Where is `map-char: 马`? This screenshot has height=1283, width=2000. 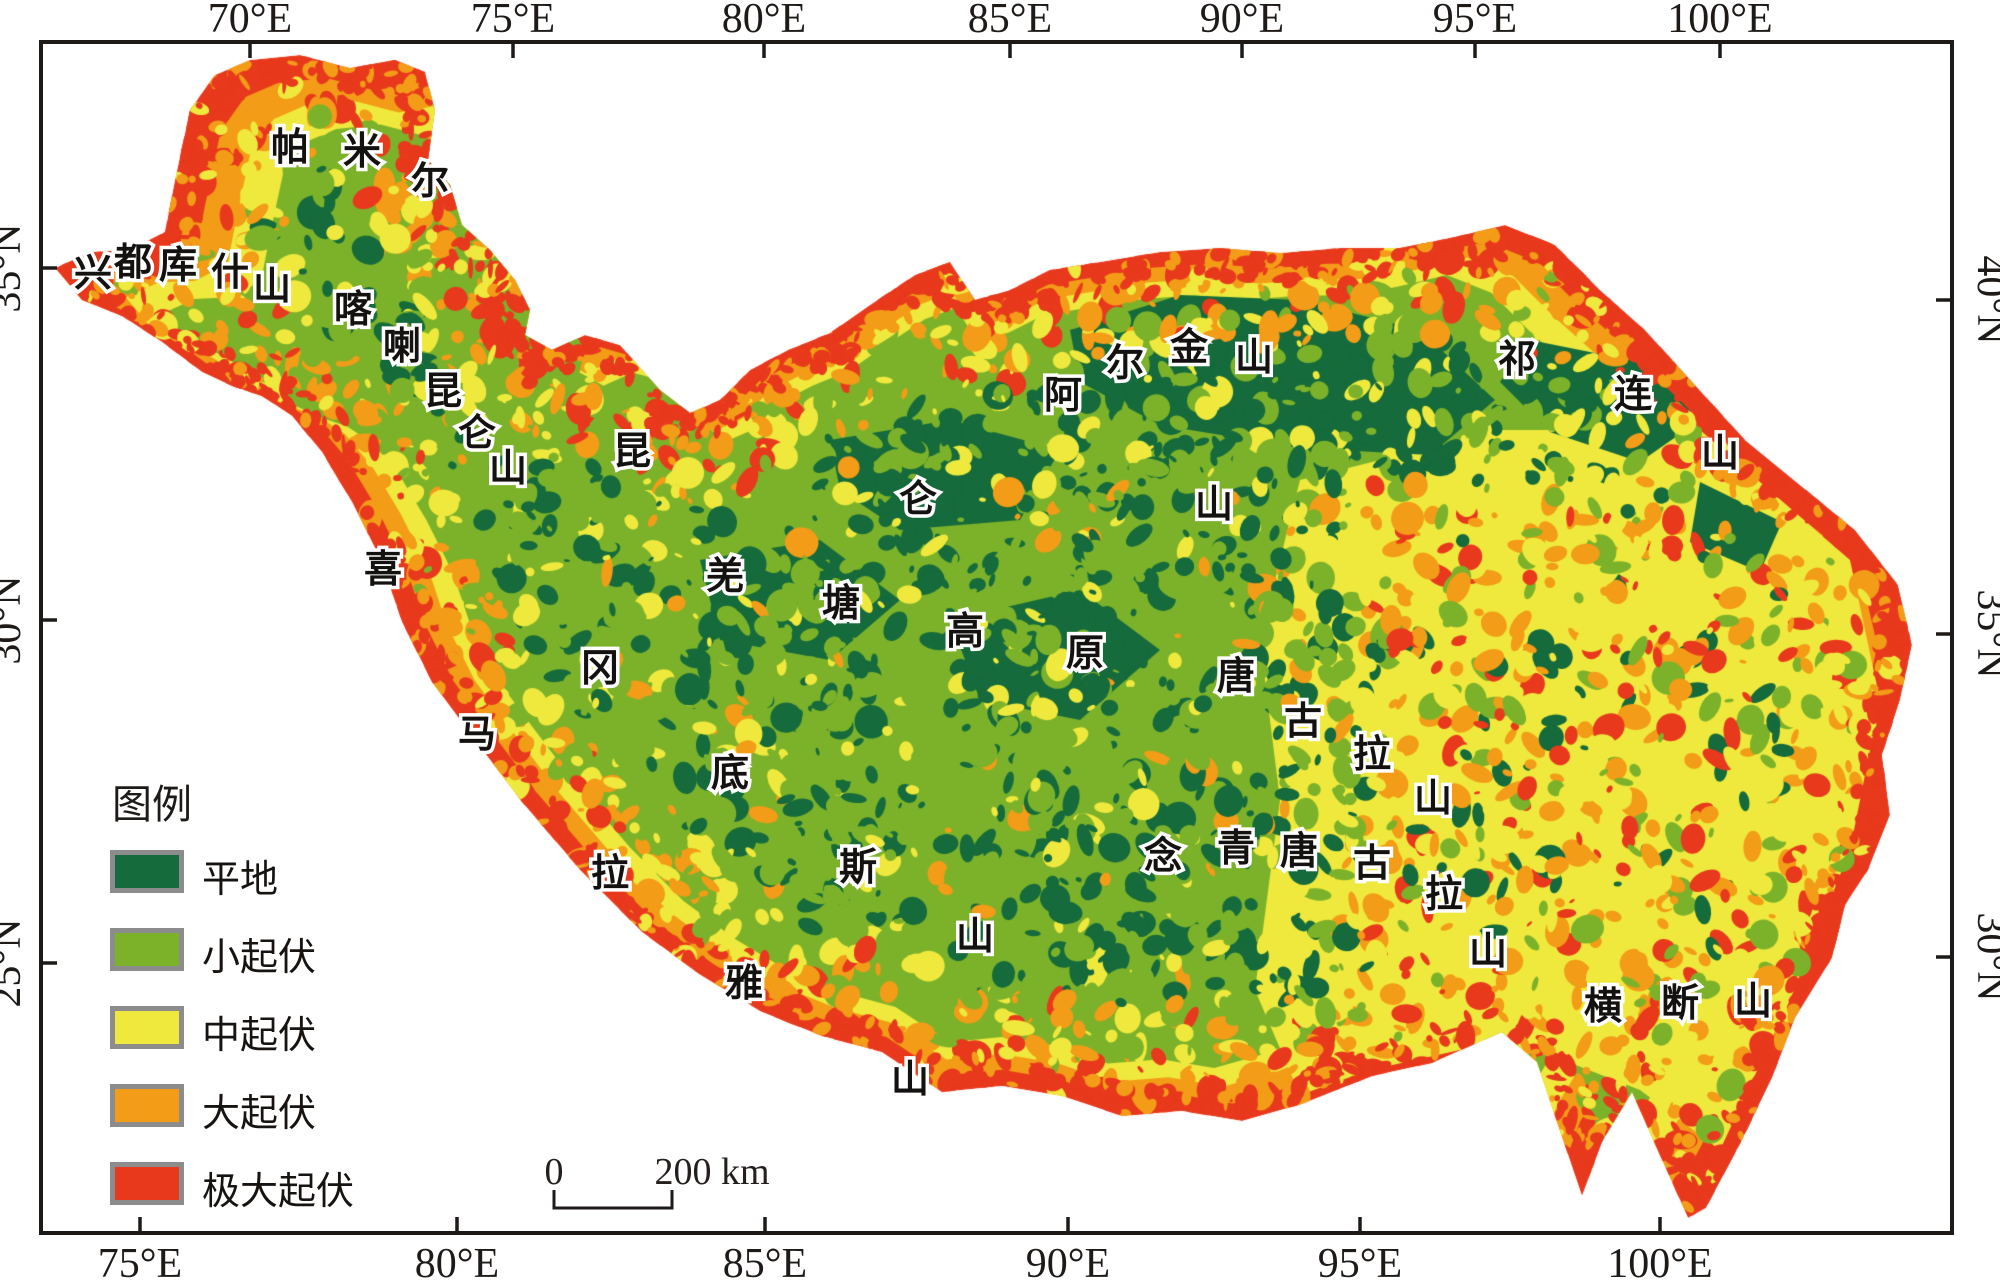
map-char: 马 is located at coordinates (477, 735).